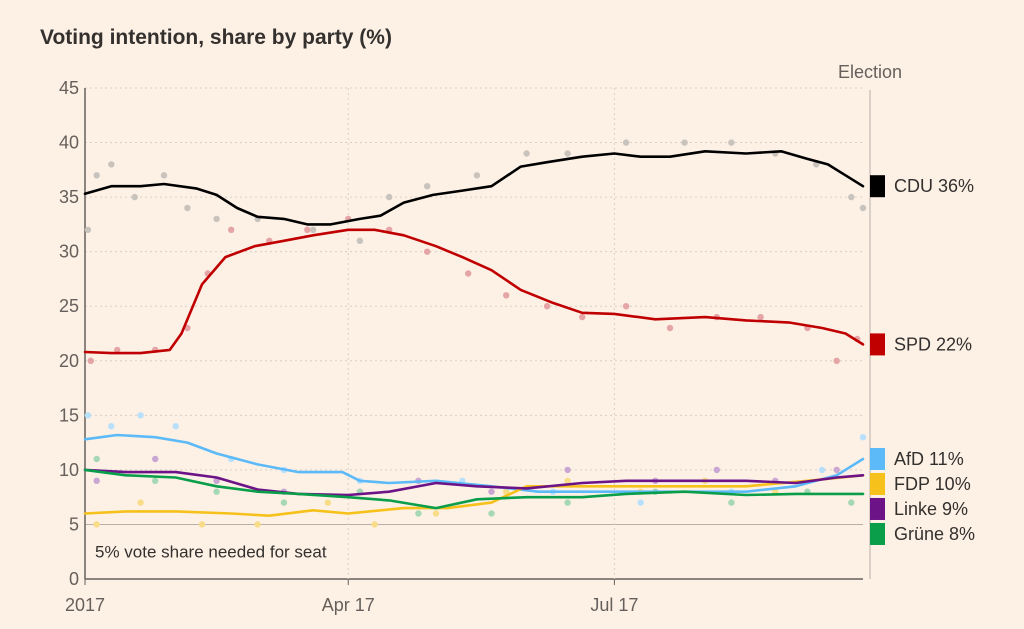 The image size is (1024, 629). I want to click on x-axis-ticks: 2017 Apr 17 Jul 17, so click(351, 605).